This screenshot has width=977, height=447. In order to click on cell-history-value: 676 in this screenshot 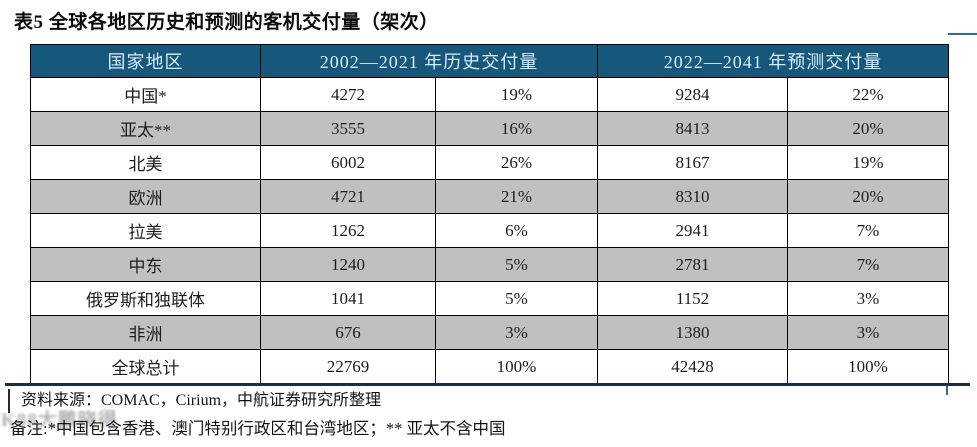, I will do `click(348, 332)`.